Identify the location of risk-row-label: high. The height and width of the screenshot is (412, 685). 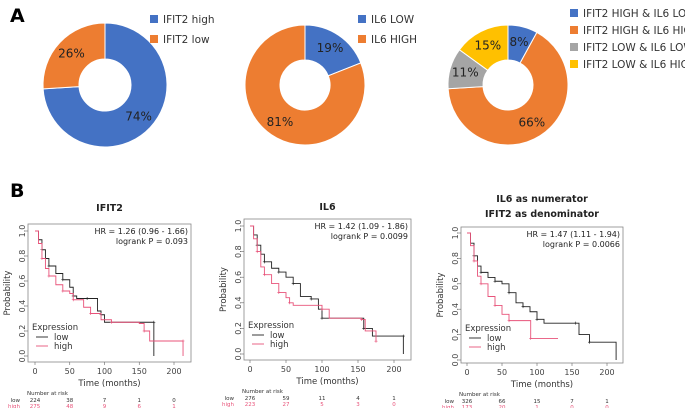
(14, 406).